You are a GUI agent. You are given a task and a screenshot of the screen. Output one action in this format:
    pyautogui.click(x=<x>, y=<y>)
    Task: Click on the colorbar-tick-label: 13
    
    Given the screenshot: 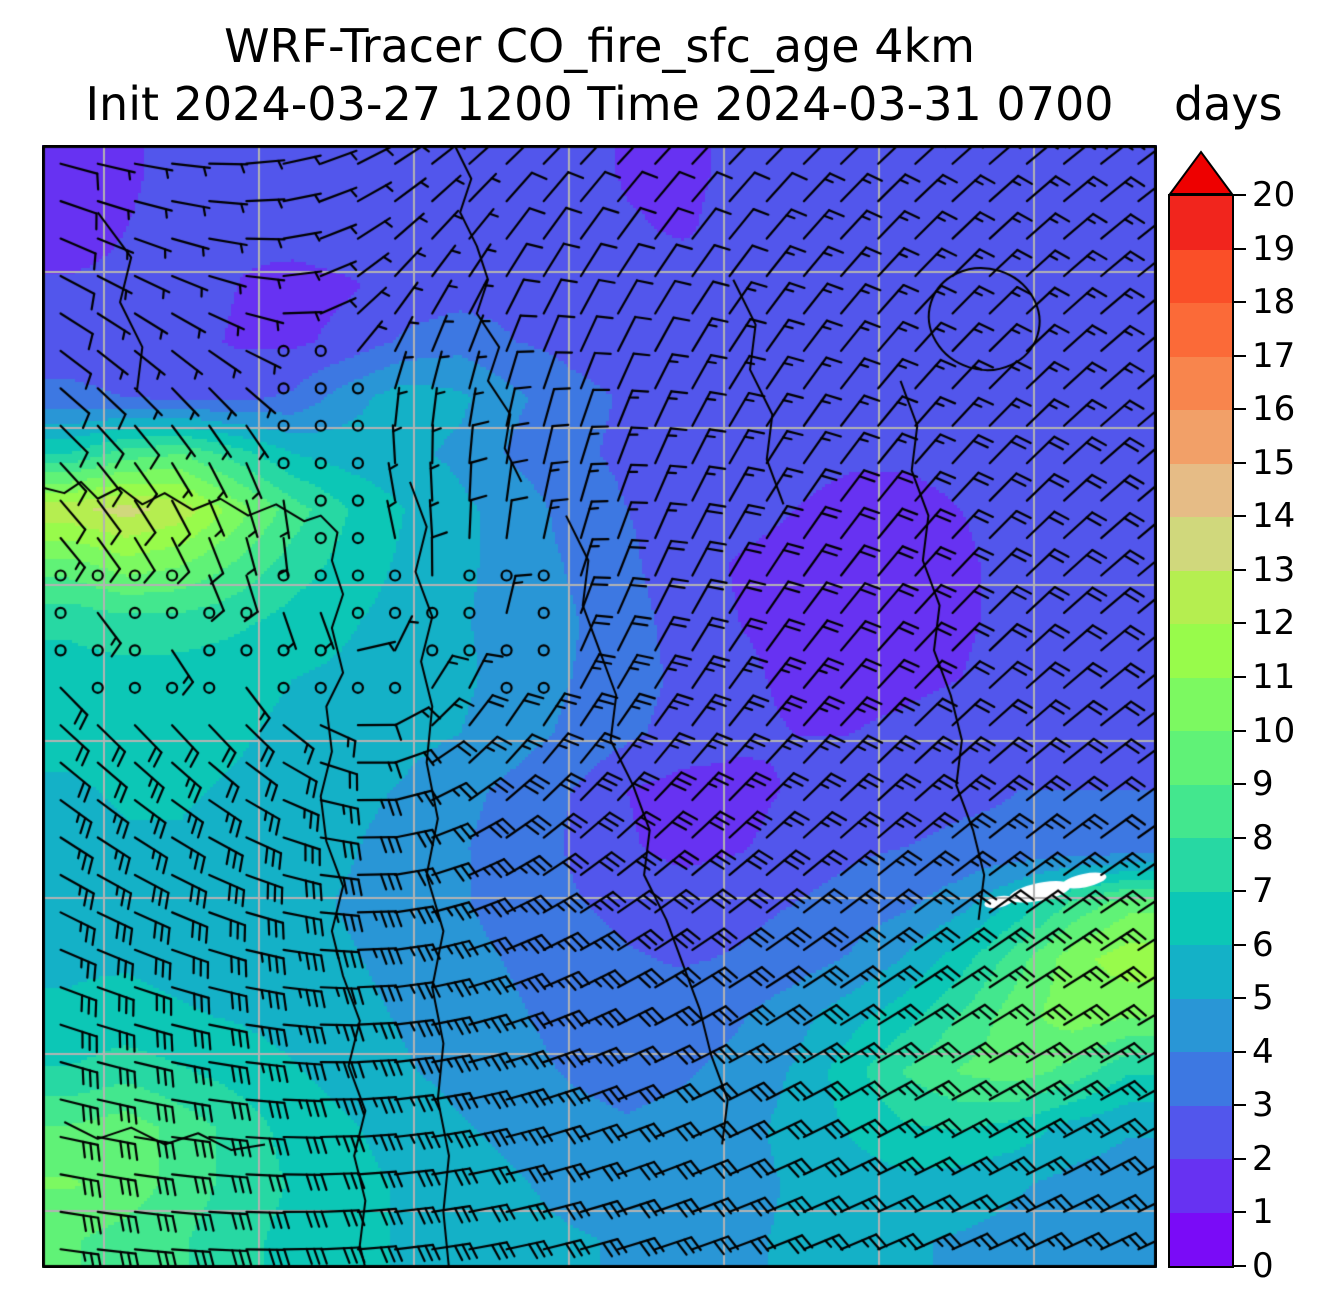 What is the action you would take?
    pyautogui.click(x=1274, y=569)
    